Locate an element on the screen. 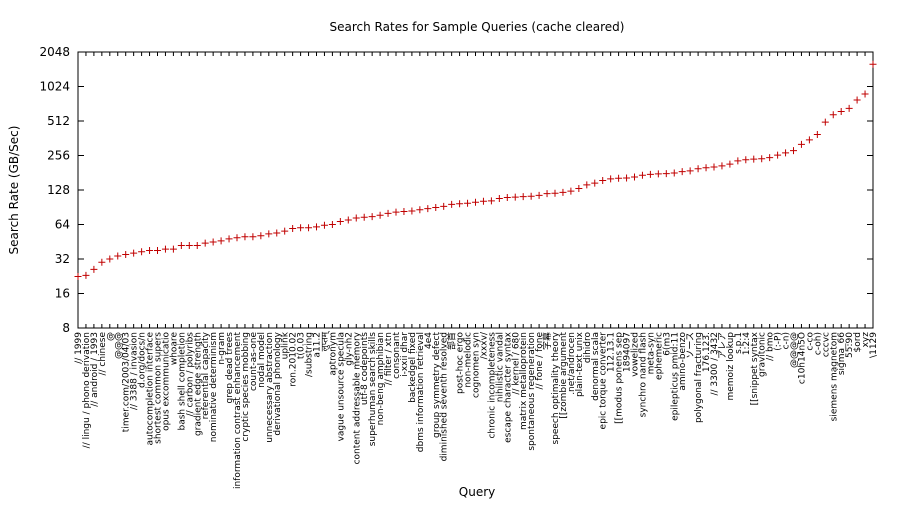 Image resolution: width=899 pixels, height=525 pixels. x-tick-label: xyz is located at coordinates (866, 340).